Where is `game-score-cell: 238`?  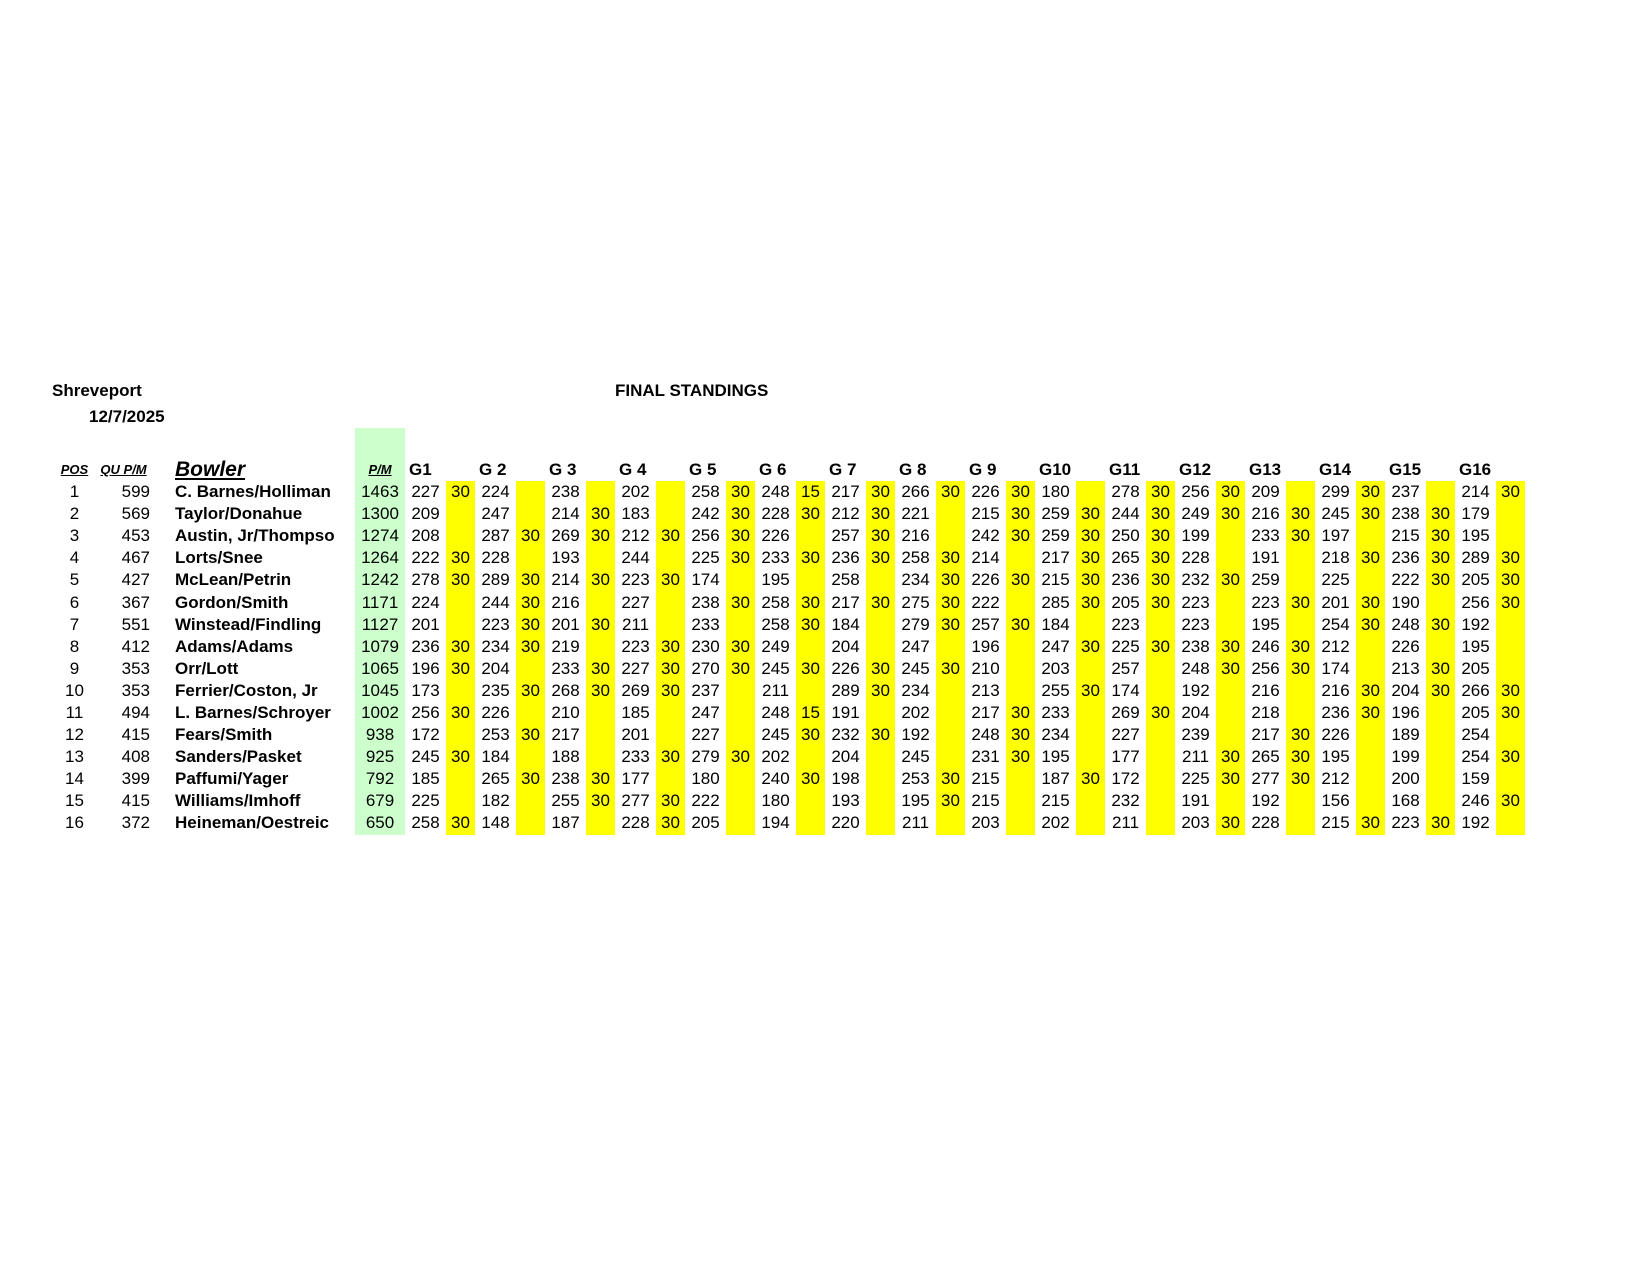 game-score-cell: 238 is located at coordinates (1405, 514).